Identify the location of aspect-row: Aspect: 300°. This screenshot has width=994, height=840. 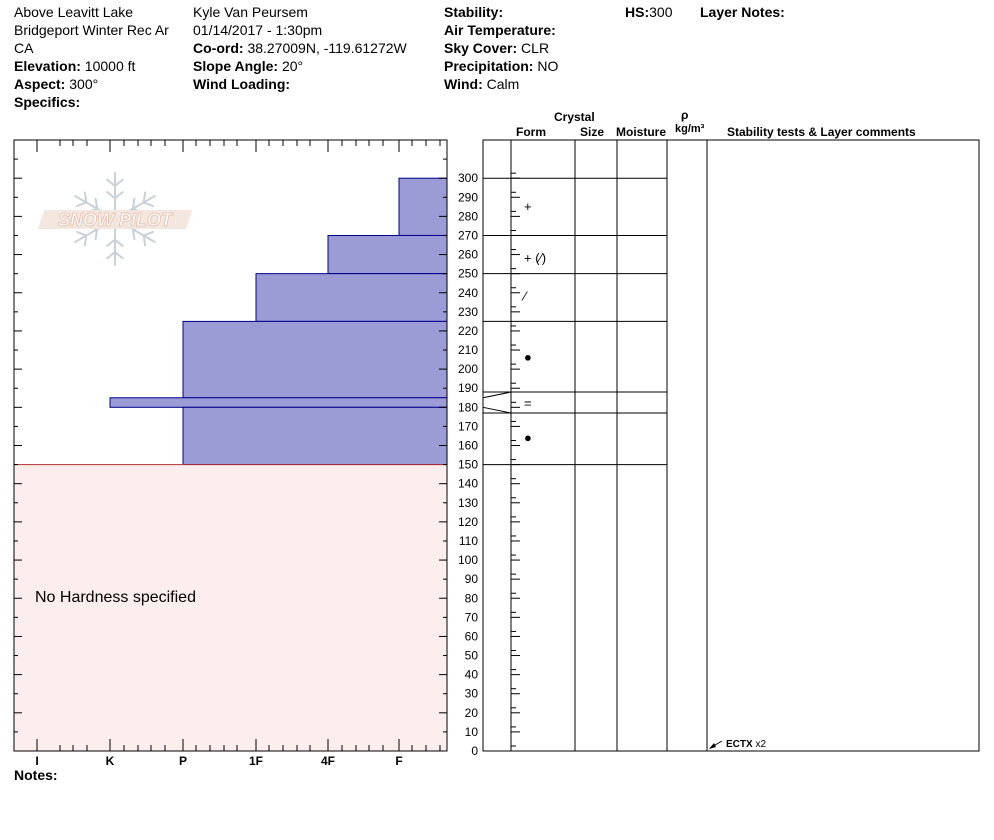
(56, 84).